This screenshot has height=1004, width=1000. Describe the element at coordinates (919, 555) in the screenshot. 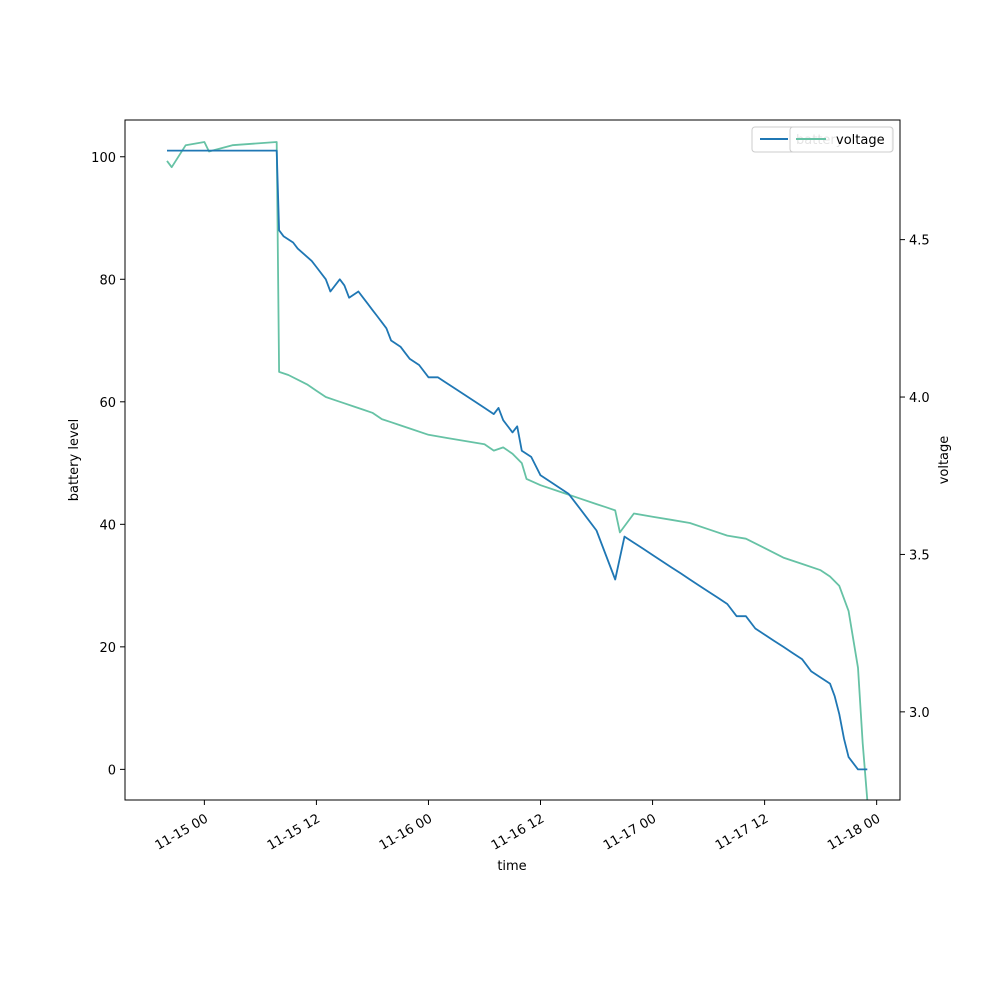

I see `y2-tick-label: 3.5` at that location.